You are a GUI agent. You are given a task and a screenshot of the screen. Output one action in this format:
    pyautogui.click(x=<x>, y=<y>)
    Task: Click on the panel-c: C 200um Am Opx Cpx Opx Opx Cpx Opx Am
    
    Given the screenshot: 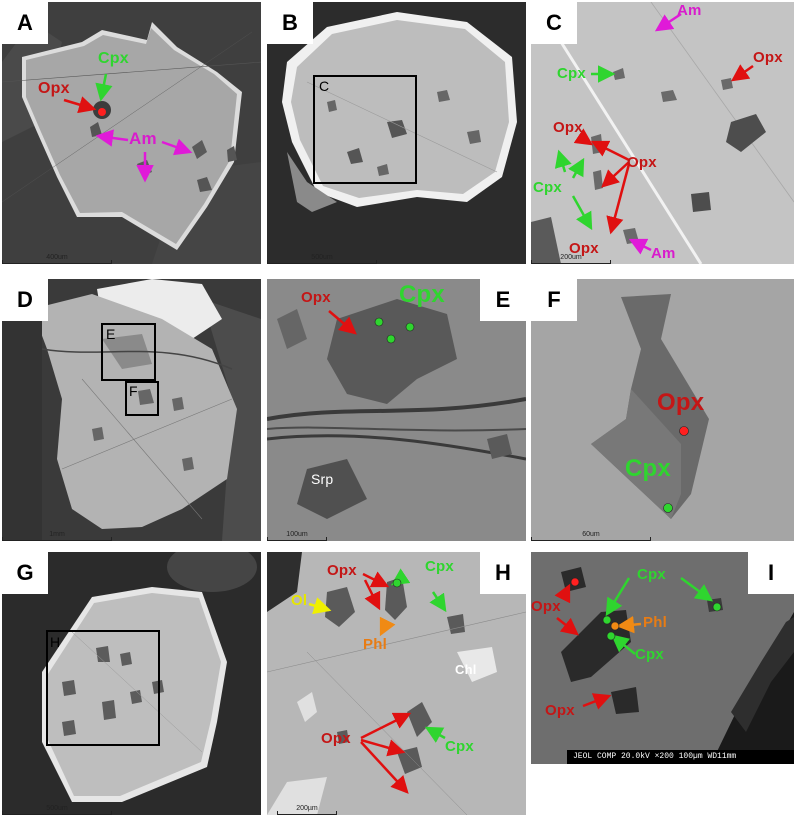 What is the action you would take?
    pyautogui.click(x=662, y=133)
    